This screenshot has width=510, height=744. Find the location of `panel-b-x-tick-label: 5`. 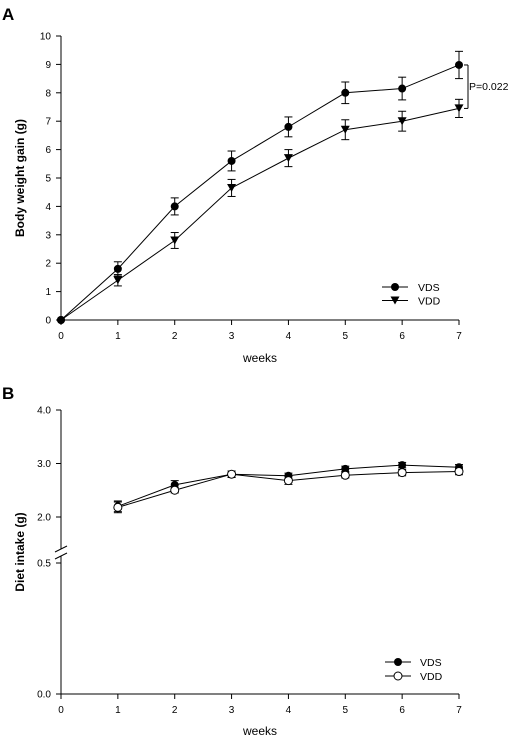

panel-b-x-tick-label: 5 is located at coordinates (346, 710).